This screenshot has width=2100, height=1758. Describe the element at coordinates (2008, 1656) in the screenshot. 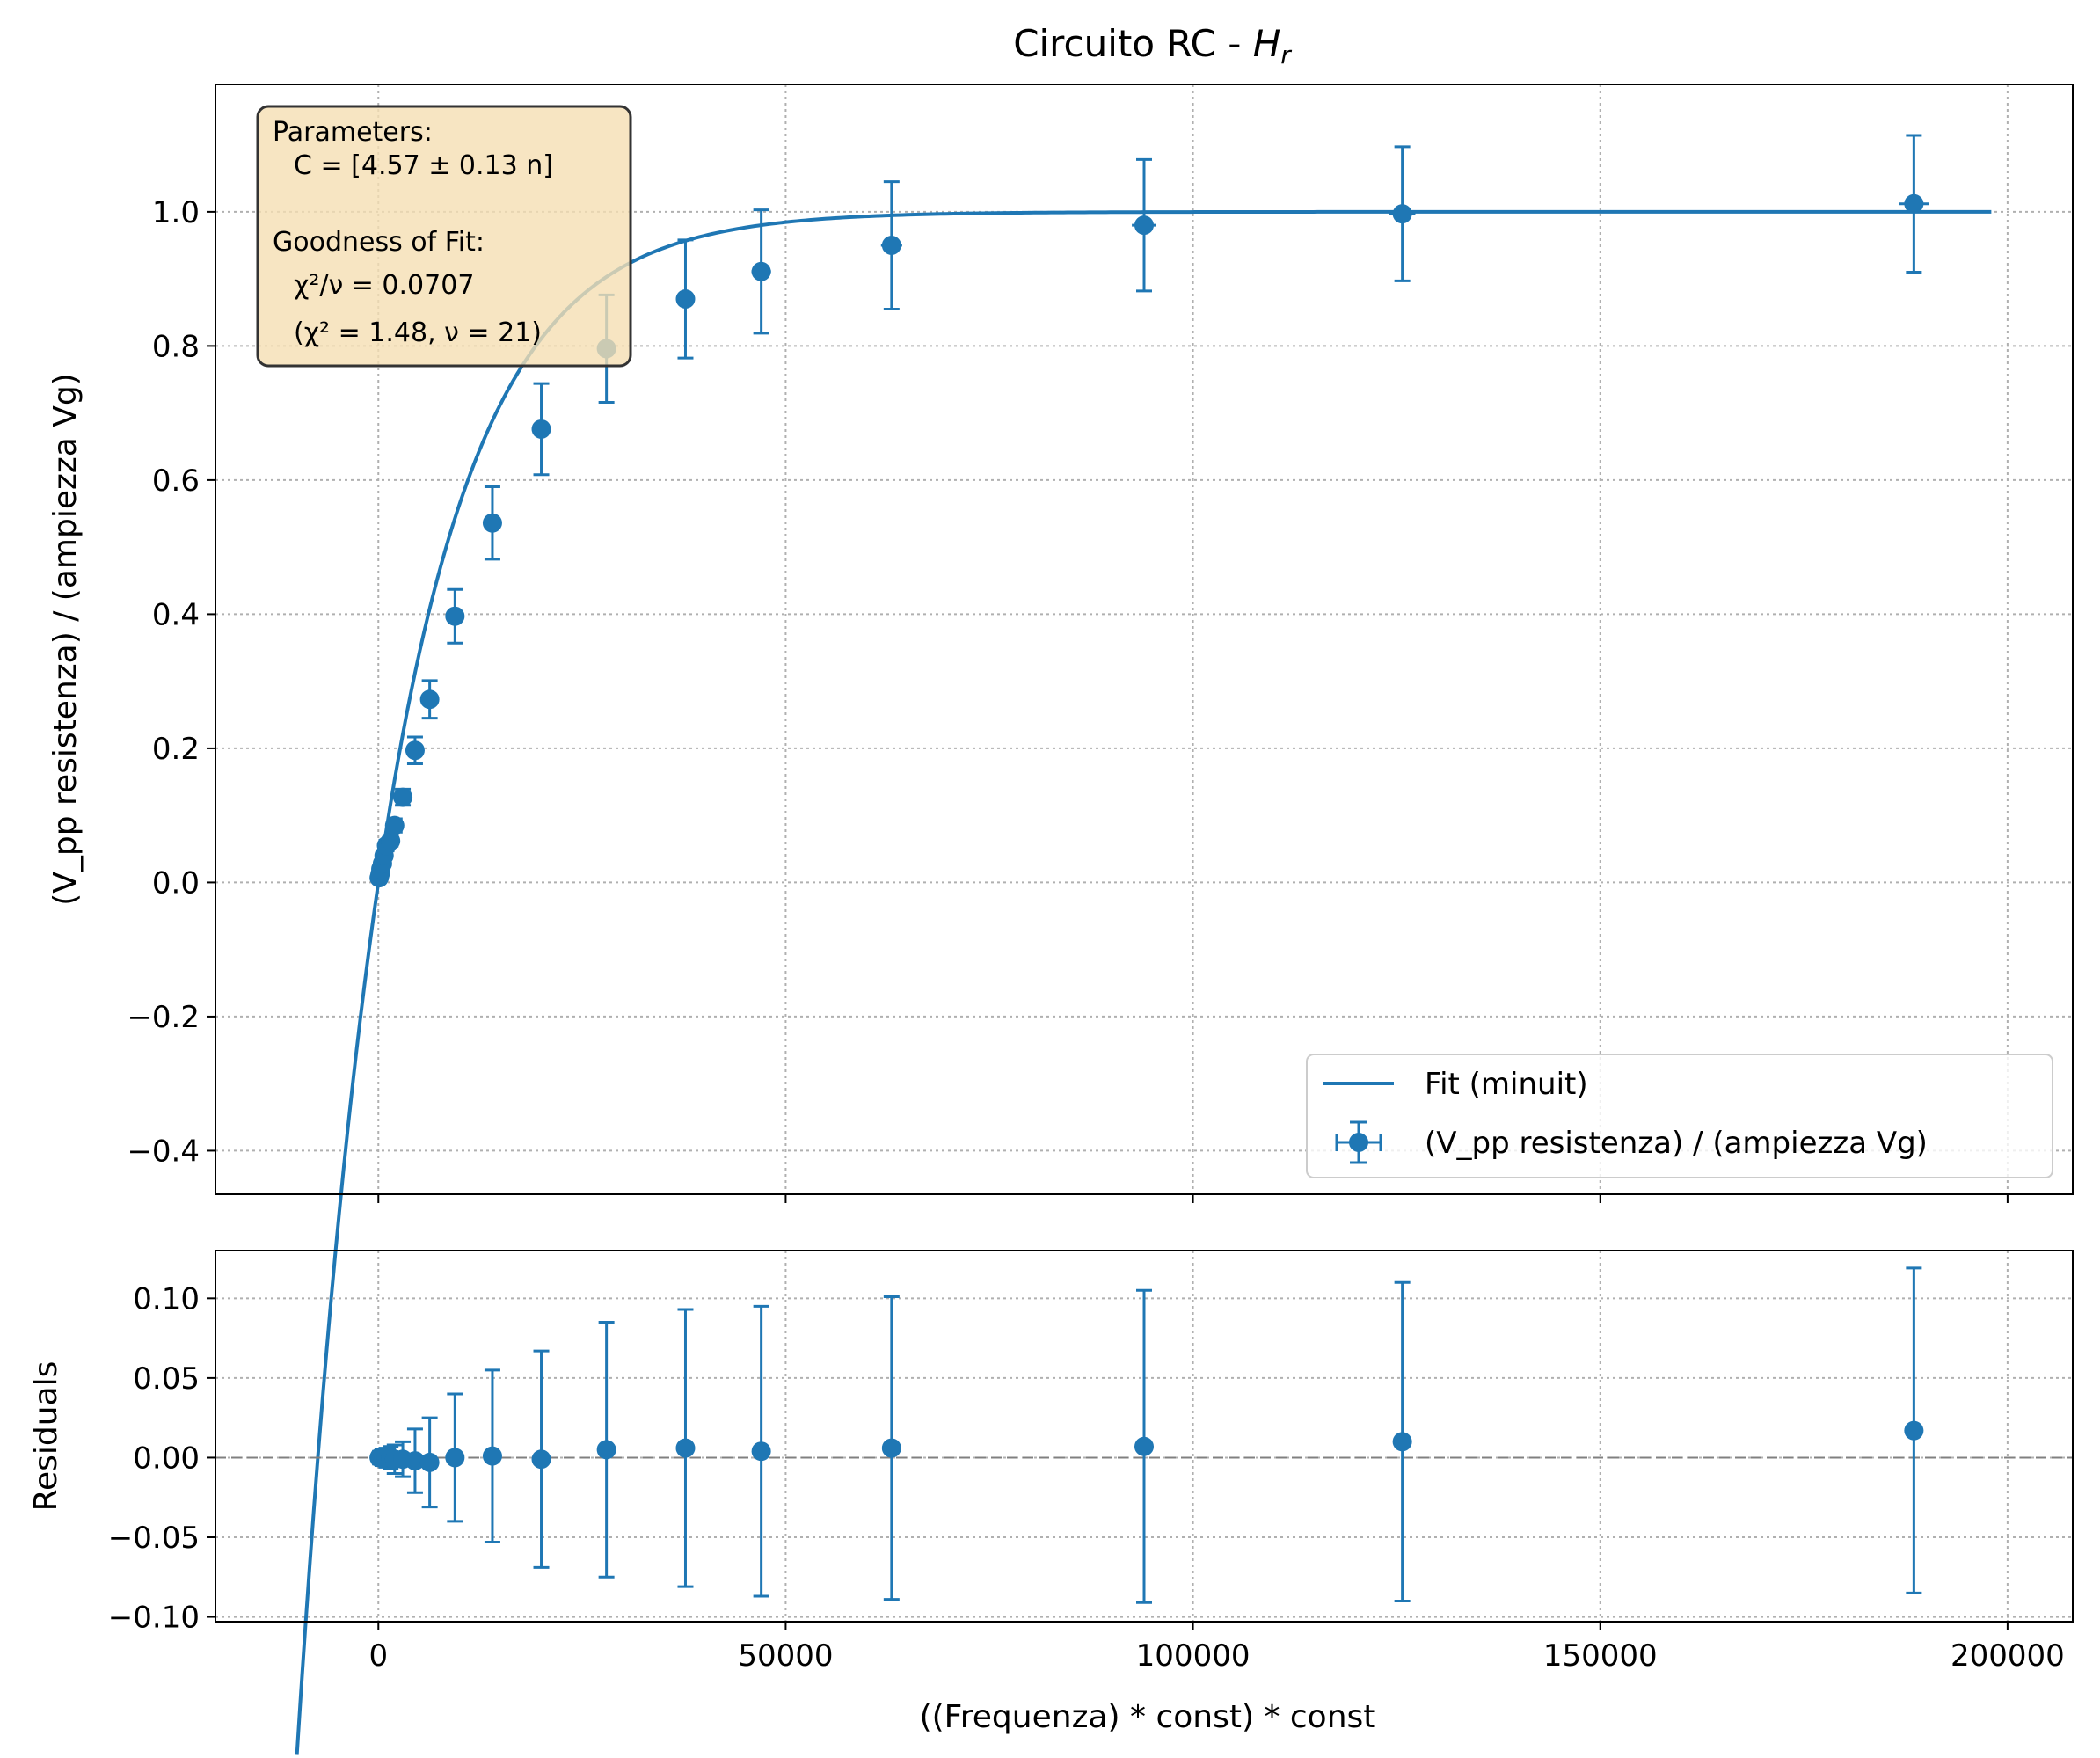

I see `x-tick-label: 200000` at that location.